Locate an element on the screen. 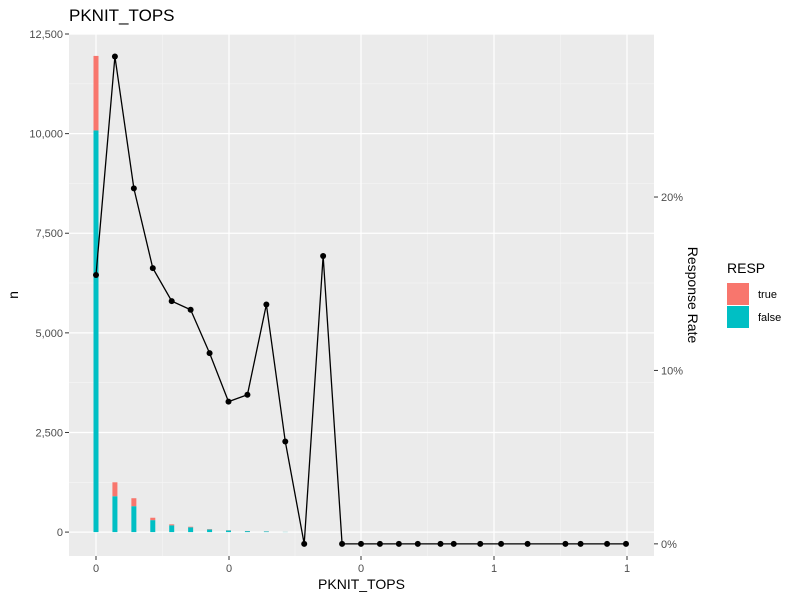 Image resolution: width=800 pixels, height=600 pixels. y2-axis-title: Response Rate is located at coordinates (693, 295).